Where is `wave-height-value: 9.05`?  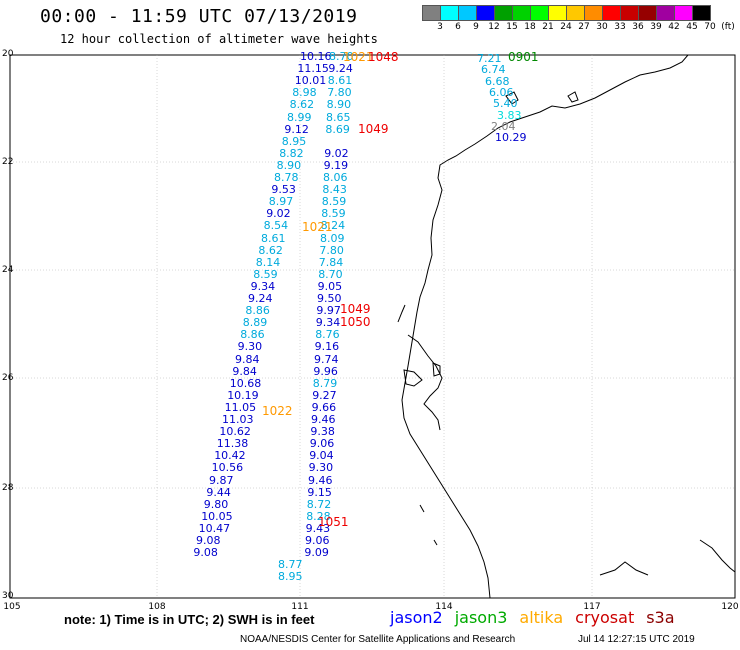 wave-height-value: 9.05 is located at coordinates (330, 286).